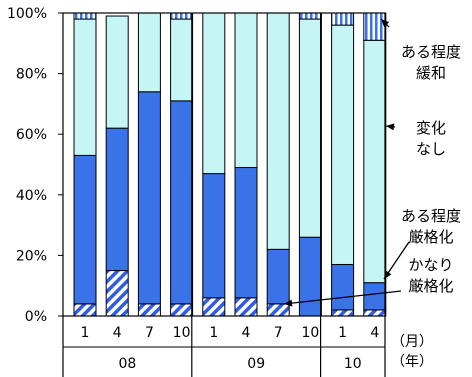  Describe the element at coordinates (431, 149) in the screenshot. I see `annotation-label: なし` at that location.